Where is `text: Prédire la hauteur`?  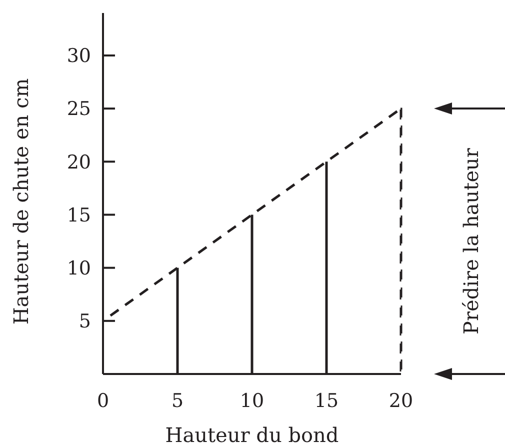 text: Prédire la hauteur is located at coordinates (471, 241).